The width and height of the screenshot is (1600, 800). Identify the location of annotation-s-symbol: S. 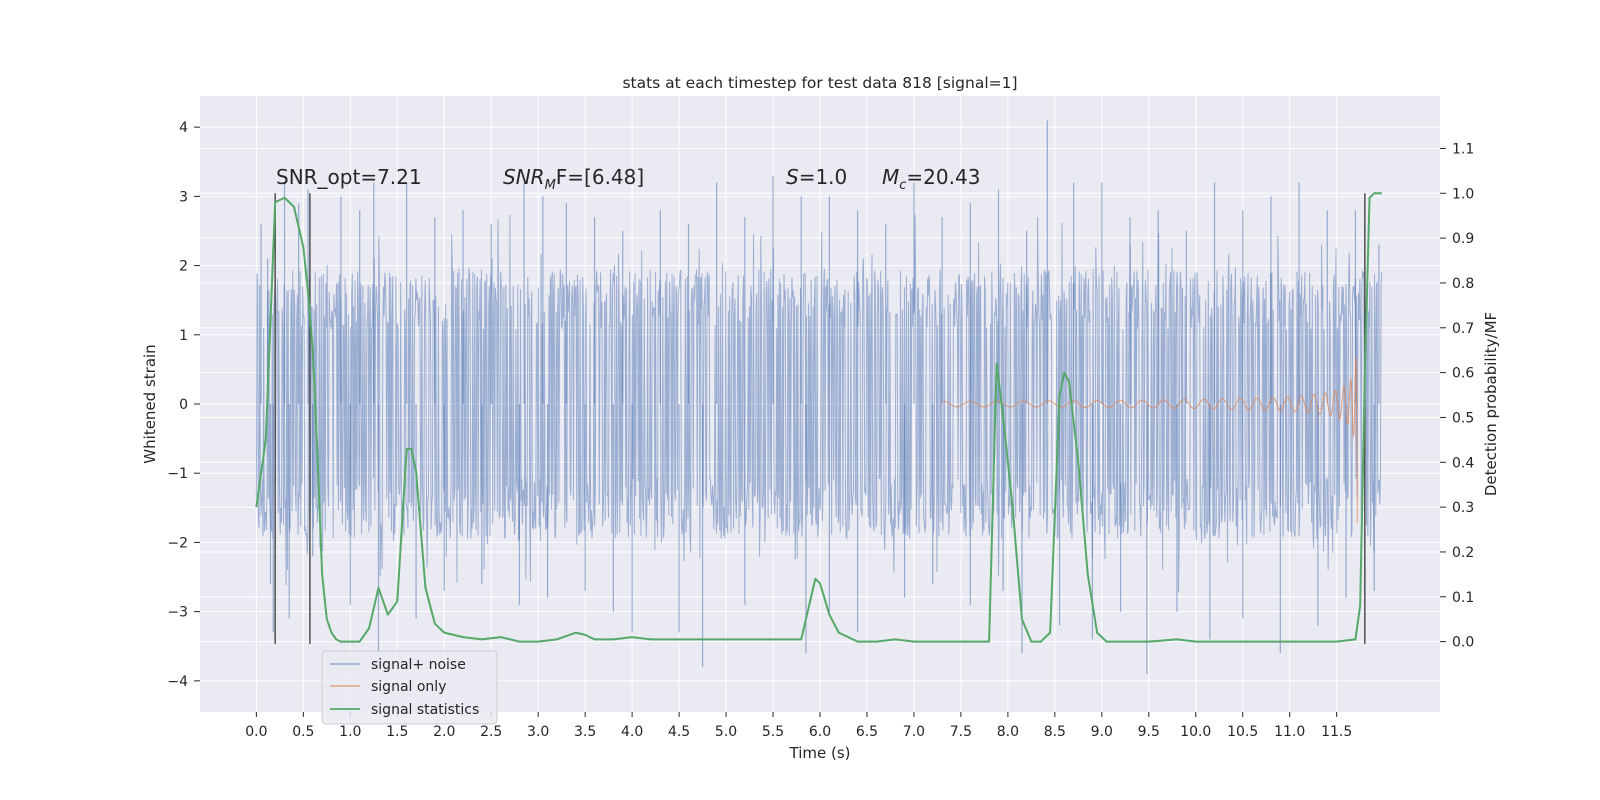
(792, 177).